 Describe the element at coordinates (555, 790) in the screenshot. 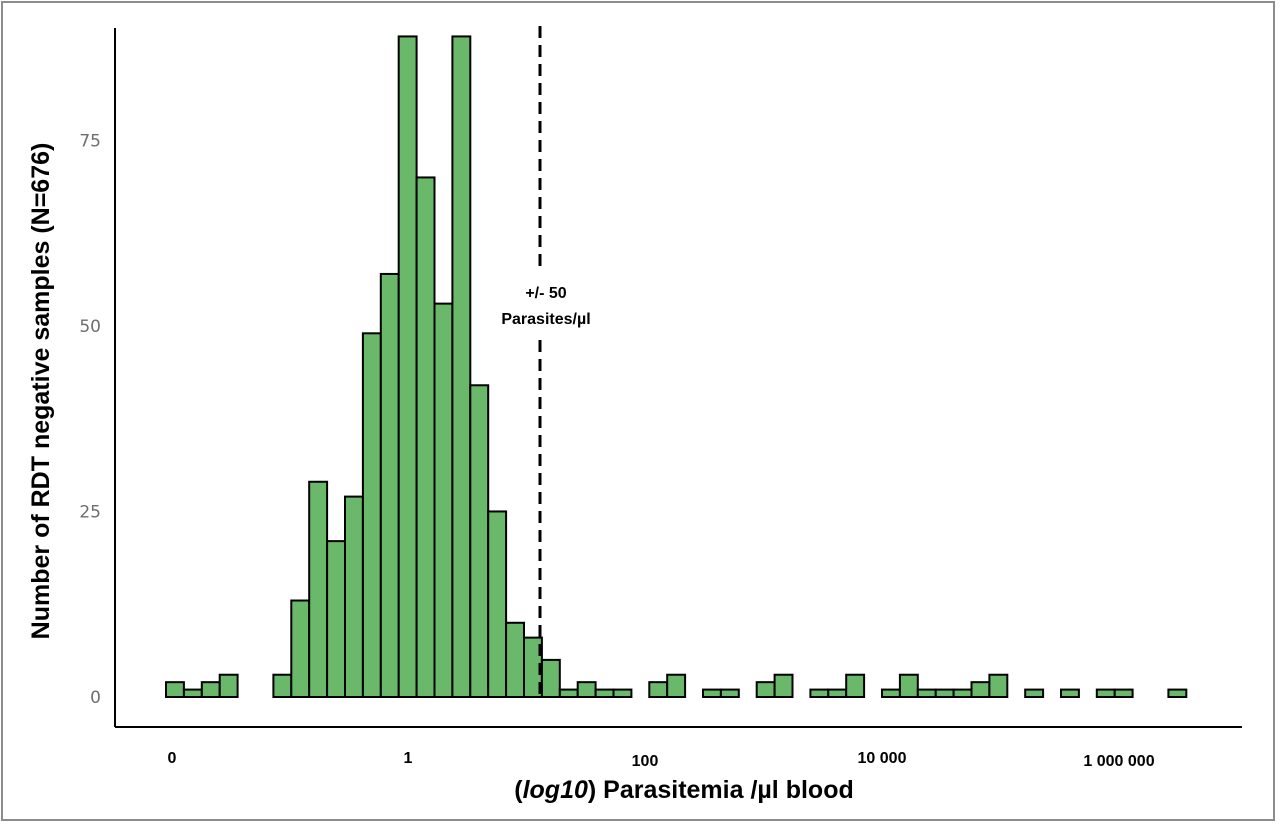

I see `x-axis-label-log: log10` at that location.